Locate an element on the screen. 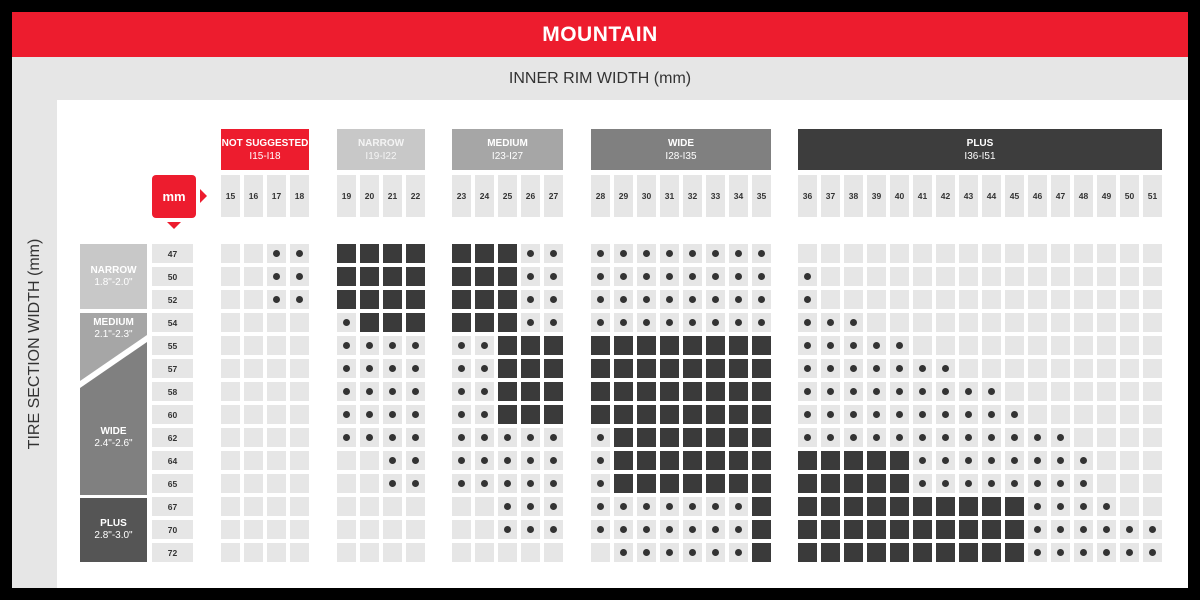 The width and height of the screenshot is (1200, 600). column-header: 16 is located at coordinates (253, 196).